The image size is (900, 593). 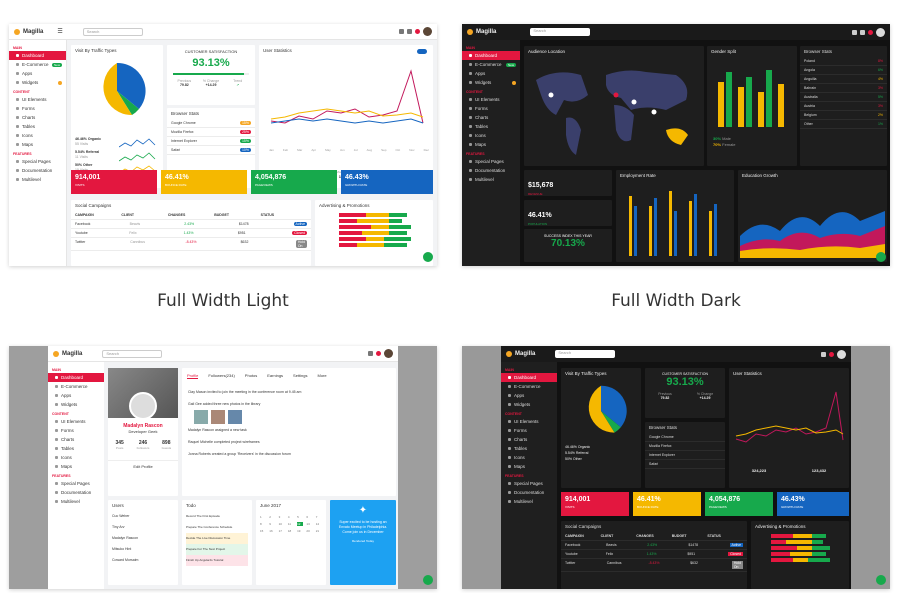 What do you see at coordinates (251, 375) in the screenshot?
I see `tab-photos: Photos` at bounding box center [251, 375].